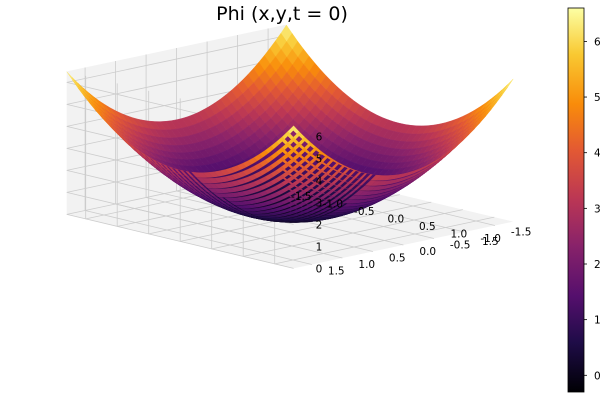 The width and height of the screenshot is (600, 400). I want to click on x-tick-label: -1.0, so click(333, 205).